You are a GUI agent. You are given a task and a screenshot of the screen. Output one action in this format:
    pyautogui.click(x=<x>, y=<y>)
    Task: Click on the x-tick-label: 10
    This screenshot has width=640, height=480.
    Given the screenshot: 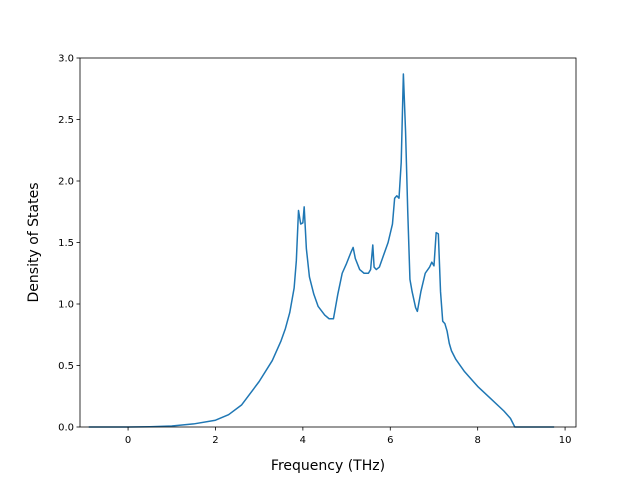 What is the action you would take?
    pyautogui.click(x=565, y=440)
    